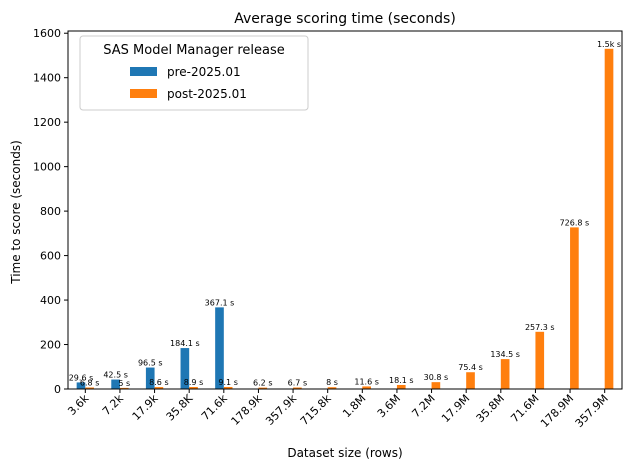 This screenshot has height=470, width=628. I want to click on bar-post-2025.01-35.8K, so click(193, 388).